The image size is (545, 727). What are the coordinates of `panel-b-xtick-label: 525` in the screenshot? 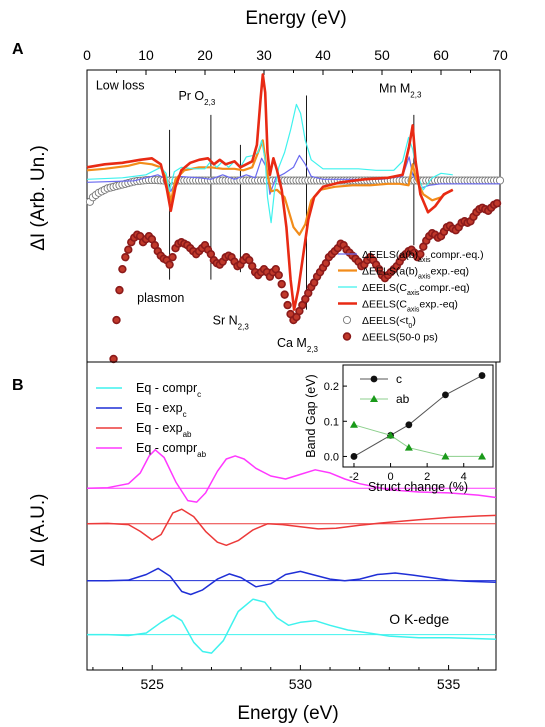 It's located at (153, 684).